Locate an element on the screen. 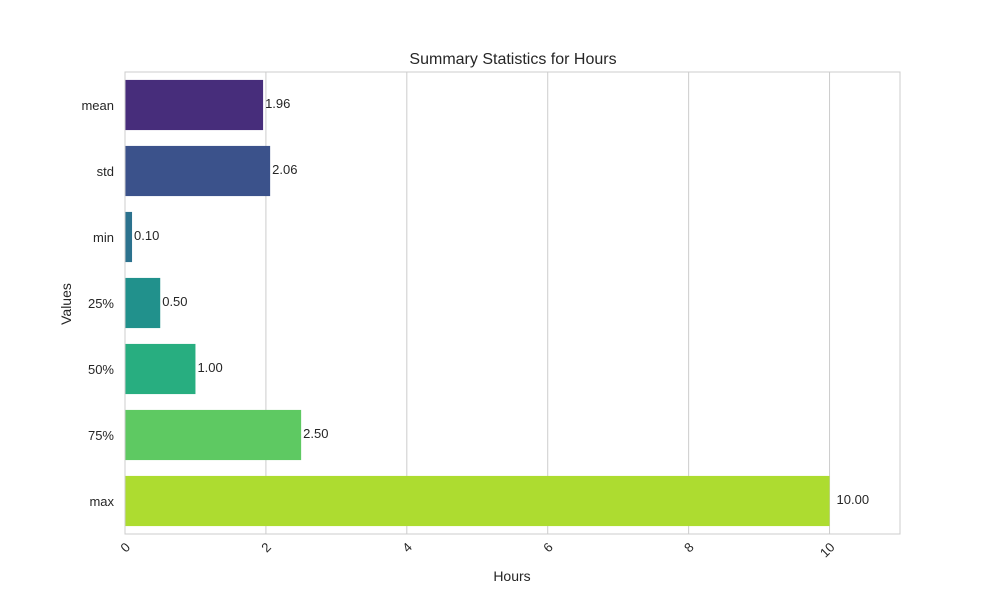 Image resolution: width=1000 pixels, height=600 pixels. x-tick-label-0: 0 is located at coordinates (125, 548).